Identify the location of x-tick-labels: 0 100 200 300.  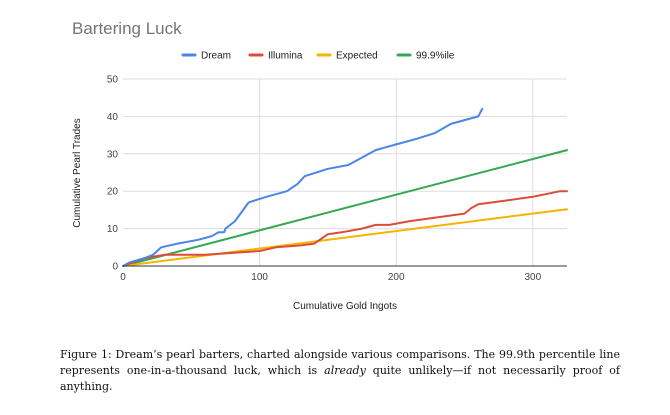
(330, 277).